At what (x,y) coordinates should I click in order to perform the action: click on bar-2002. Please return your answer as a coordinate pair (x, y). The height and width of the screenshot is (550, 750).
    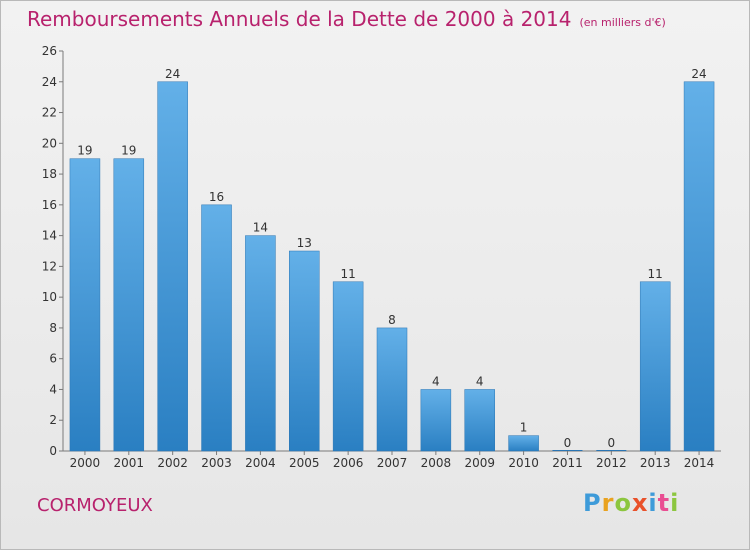
    Looking at the image, I should click on (172, 266).